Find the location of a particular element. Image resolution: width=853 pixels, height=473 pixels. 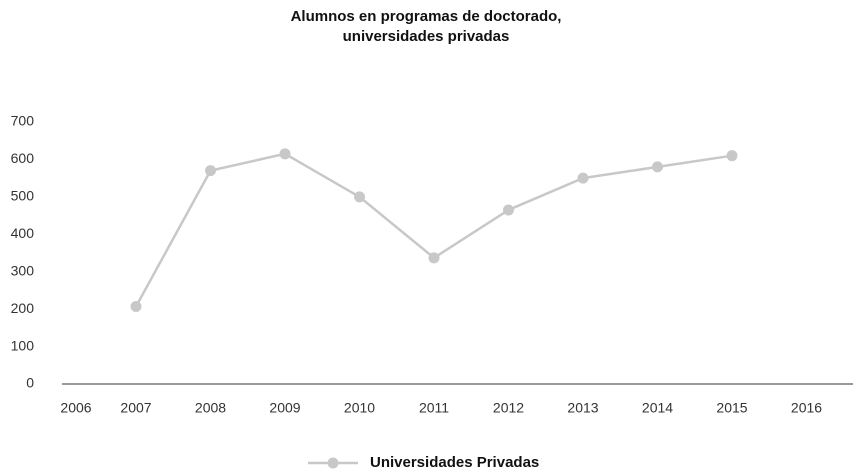

x-tick-label: 2009 is located at coordinates (284, 408).